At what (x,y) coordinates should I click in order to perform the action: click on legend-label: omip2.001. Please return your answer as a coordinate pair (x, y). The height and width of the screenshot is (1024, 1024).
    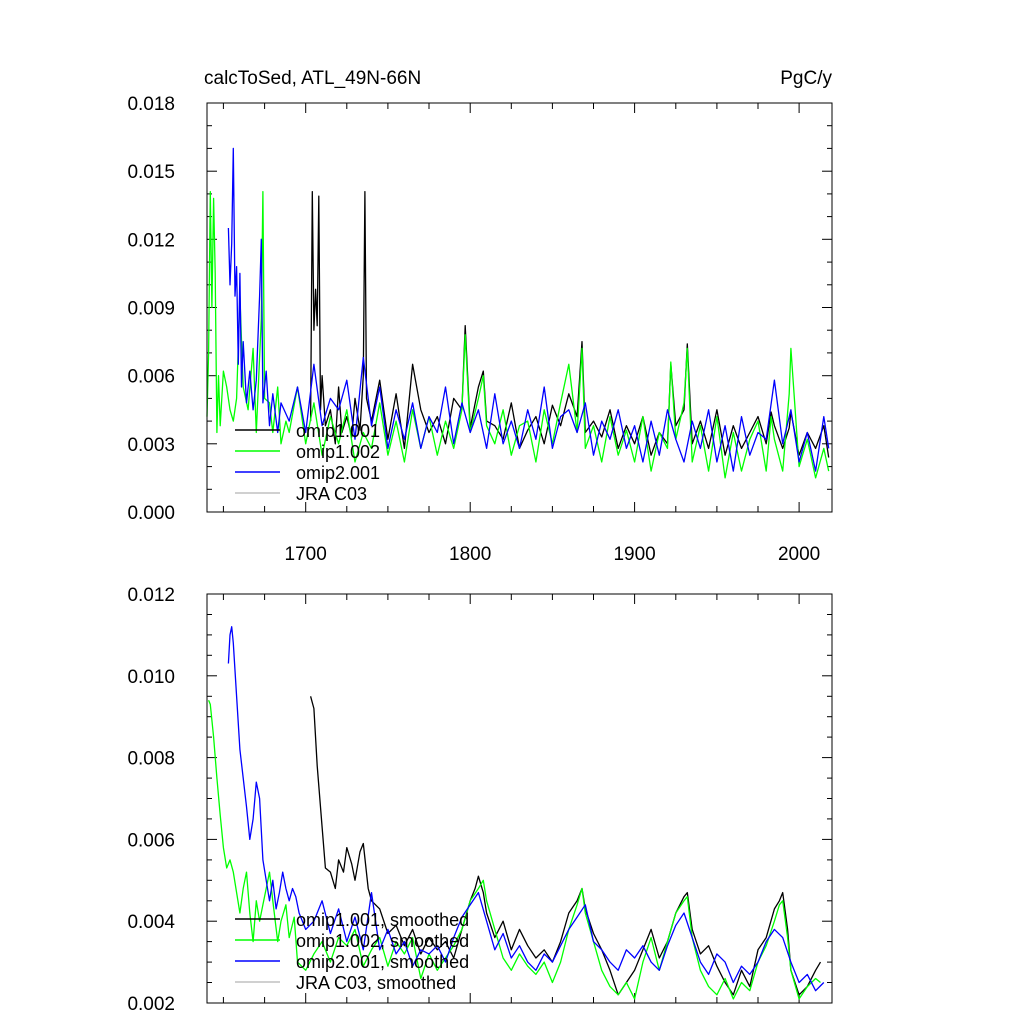
    Looking at the image, I should click on (338, 473).